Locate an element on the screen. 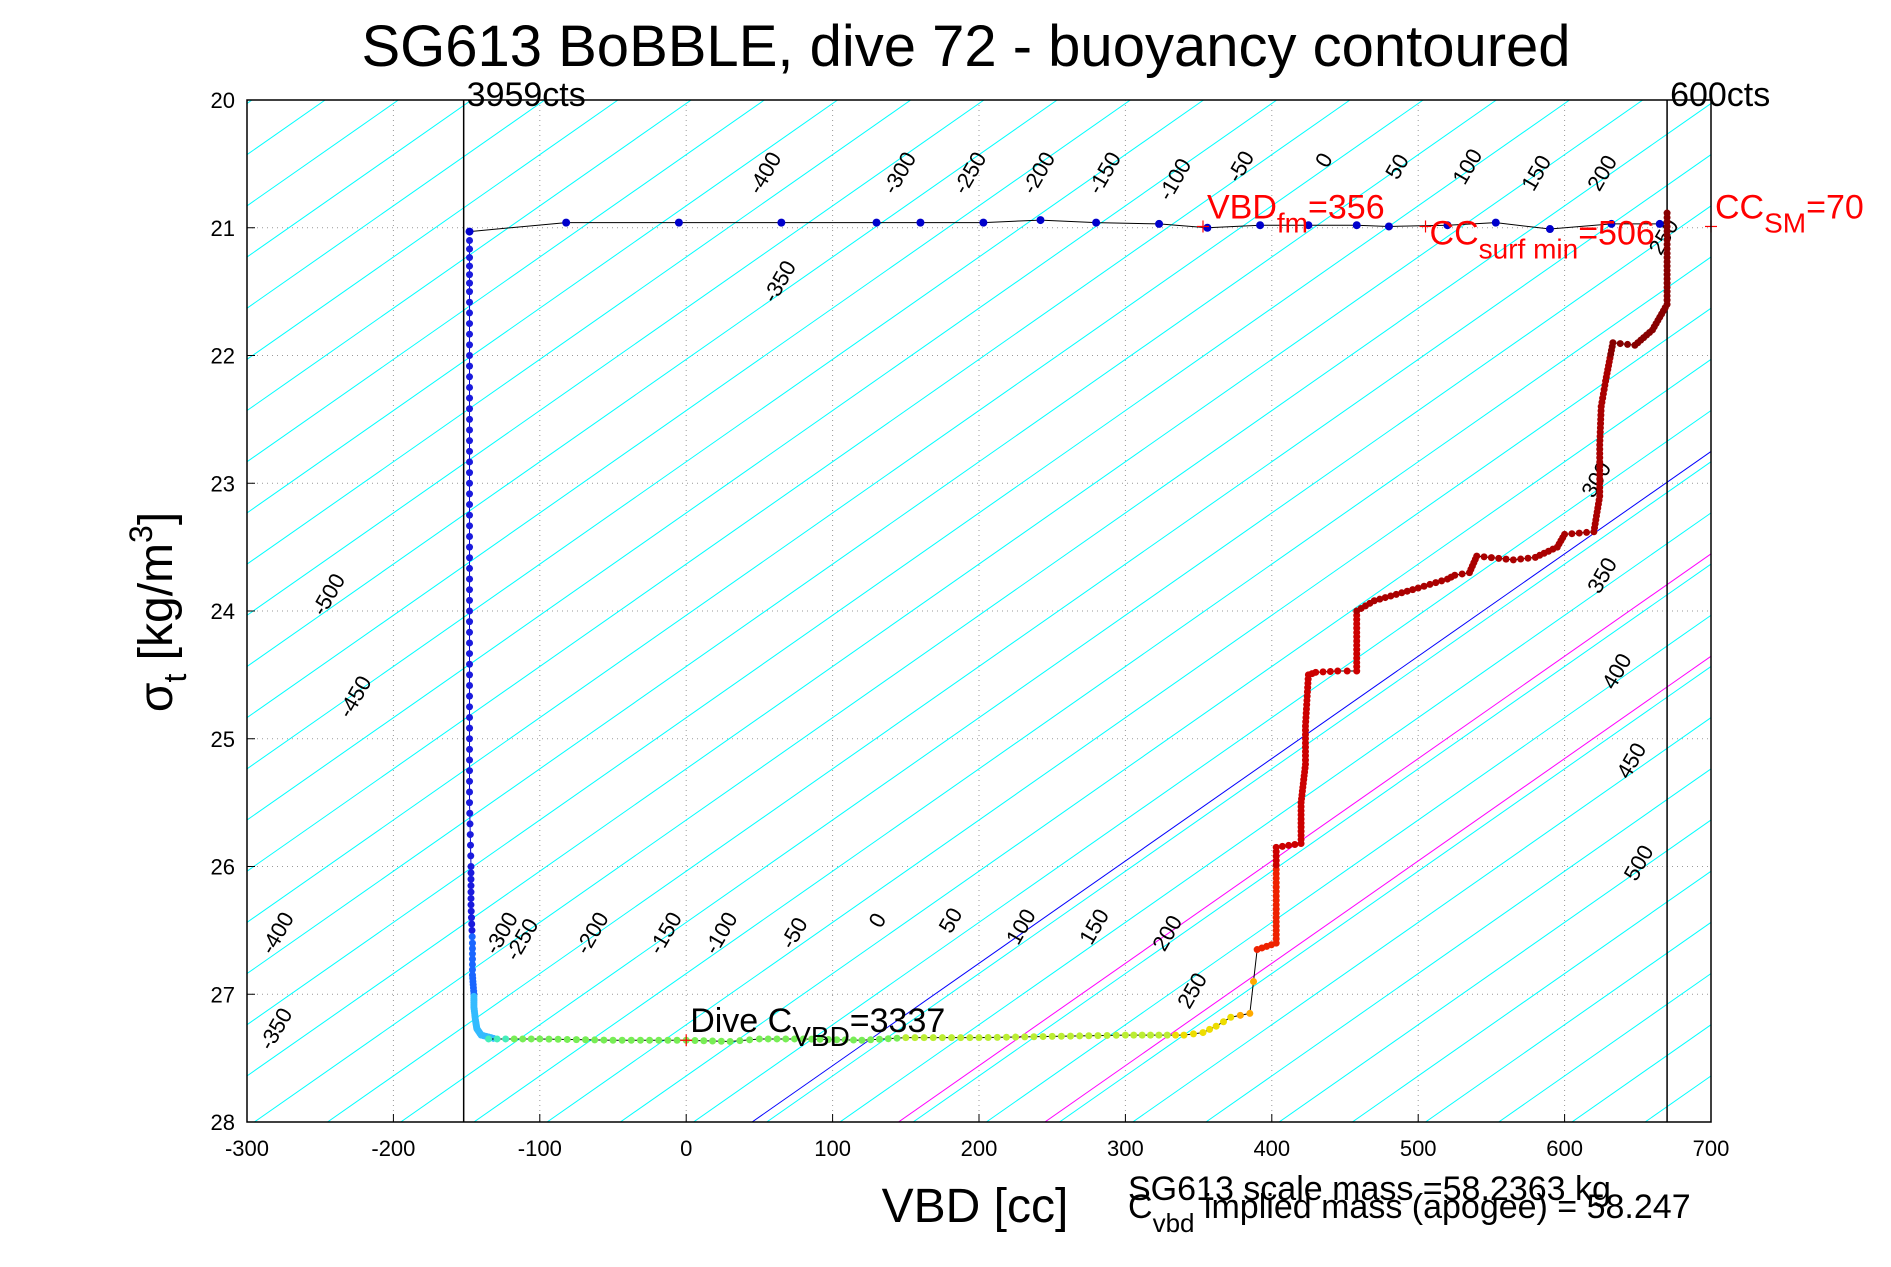 The height and width of the screenshot is (1267, 1891). x-tick-label: 300 is located at coordinates (1125, 1148).